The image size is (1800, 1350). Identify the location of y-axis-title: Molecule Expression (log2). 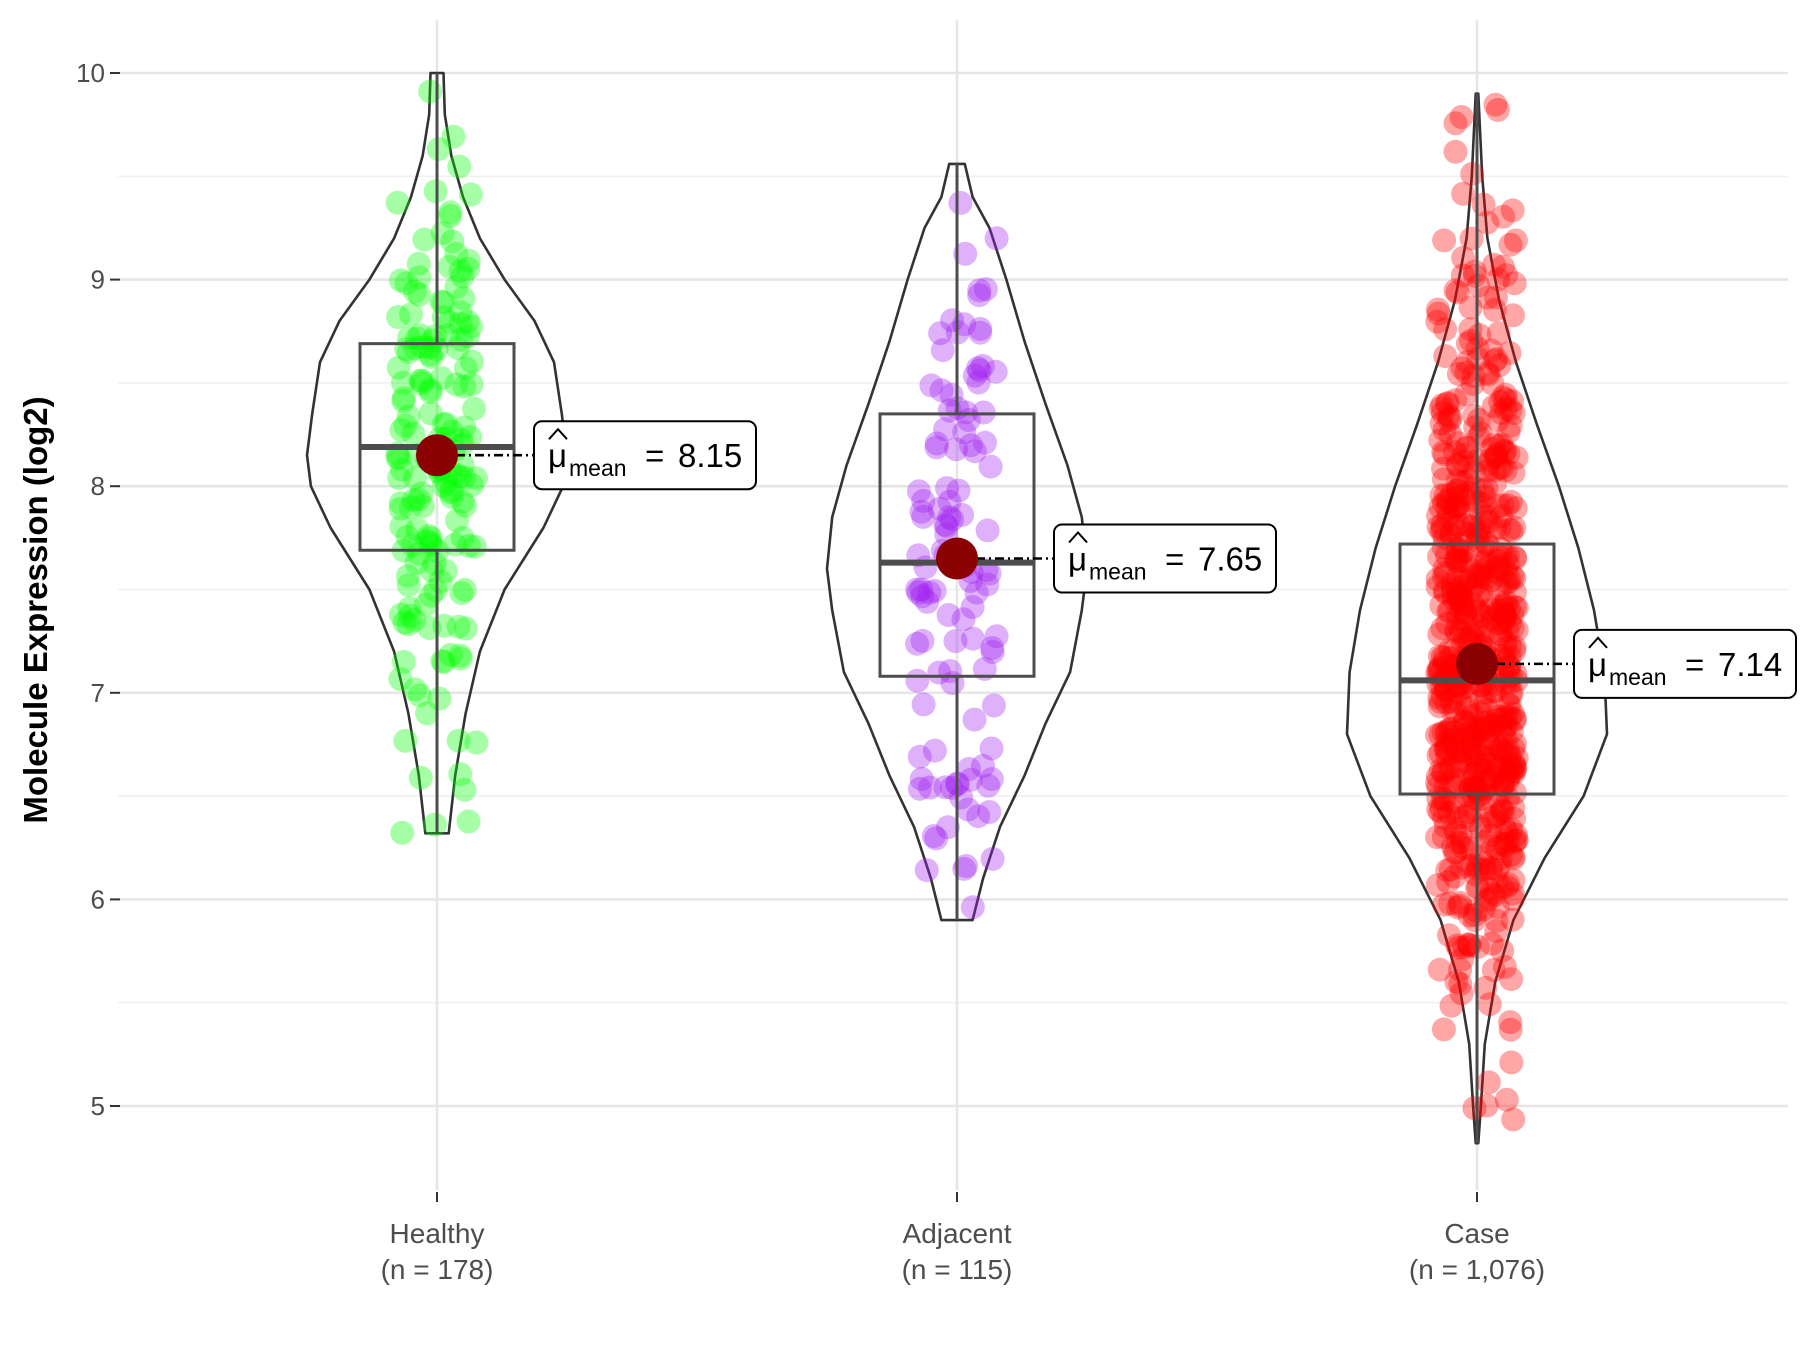
(35, 609).